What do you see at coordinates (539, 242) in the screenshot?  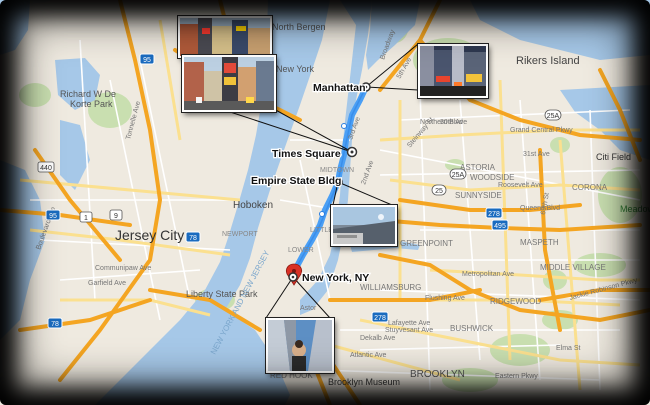 I see `label-maspeth: MASPETH` at bounding box center [539, 242].